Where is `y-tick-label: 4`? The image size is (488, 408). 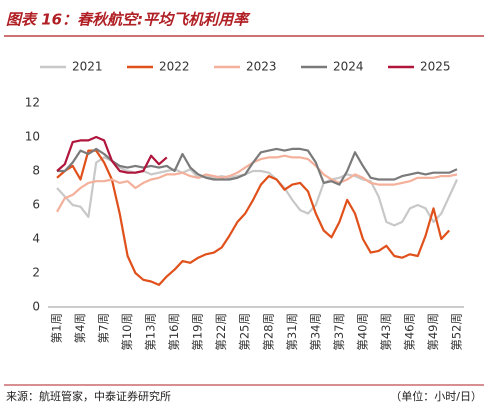
y-tick-label: 4 is located at coordinates (36, 239).